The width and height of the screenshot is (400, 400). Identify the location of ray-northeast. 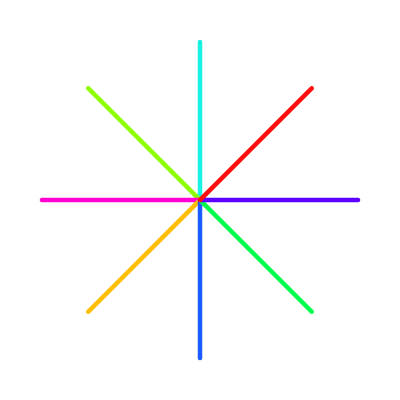
(255, 144).